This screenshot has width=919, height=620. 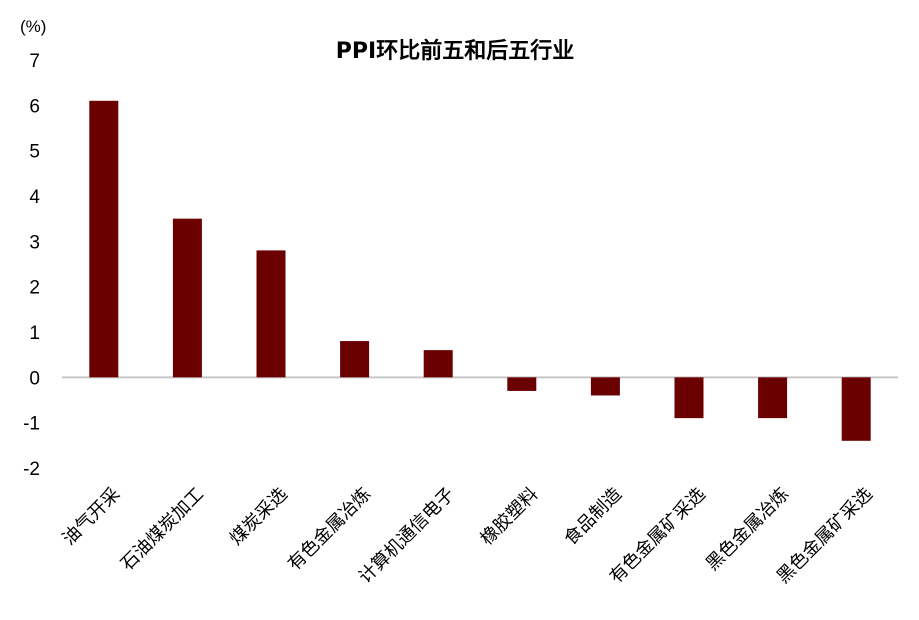 I want to click on x-category-label: 油气开采, so click(x=92, y=517).